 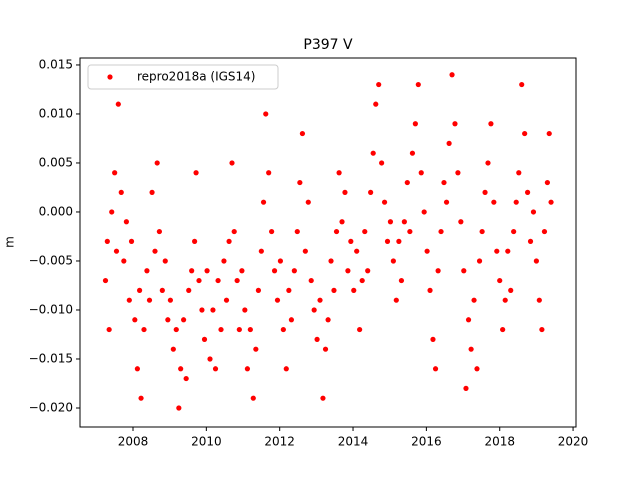 What do you see at coordinates (206, 442) in the screenshot?
I see `x-tick-label: 2010` at bounding box center [206, 442].